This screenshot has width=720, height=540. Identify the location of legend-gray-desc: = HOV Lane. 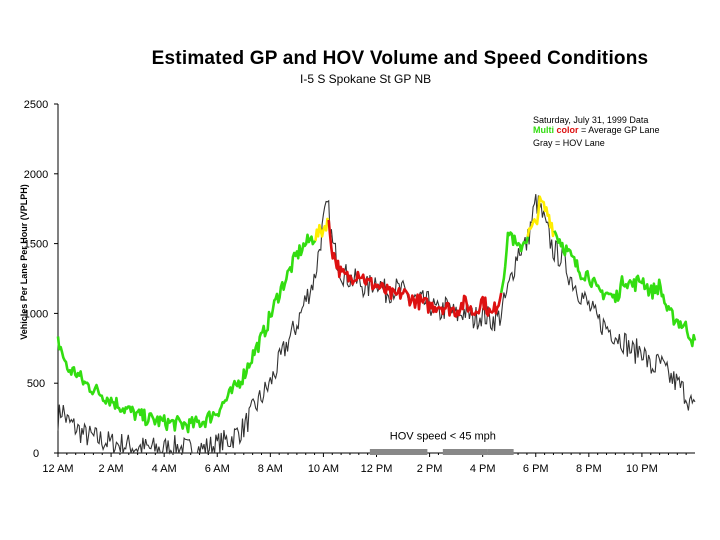
(579, 143).